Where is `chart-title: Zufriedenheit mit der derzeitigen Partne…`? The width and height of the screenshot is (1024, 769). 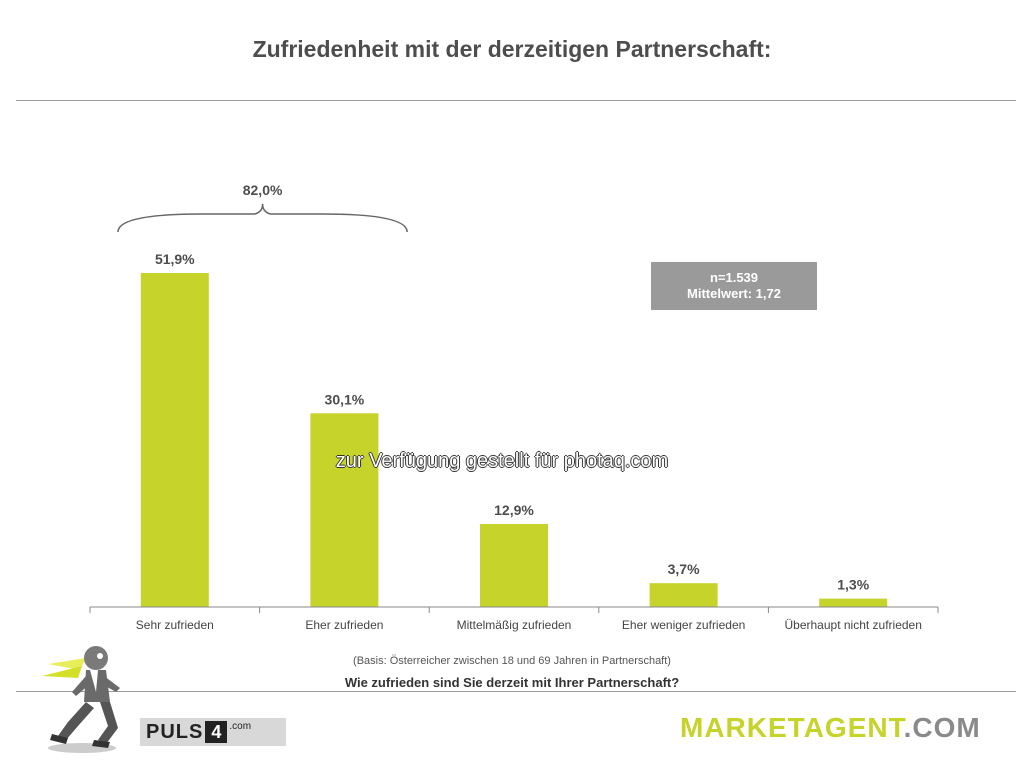 chart-title: Zufriedenheit mit der derzeitigen Partne… is located at coordinates (512, 49).